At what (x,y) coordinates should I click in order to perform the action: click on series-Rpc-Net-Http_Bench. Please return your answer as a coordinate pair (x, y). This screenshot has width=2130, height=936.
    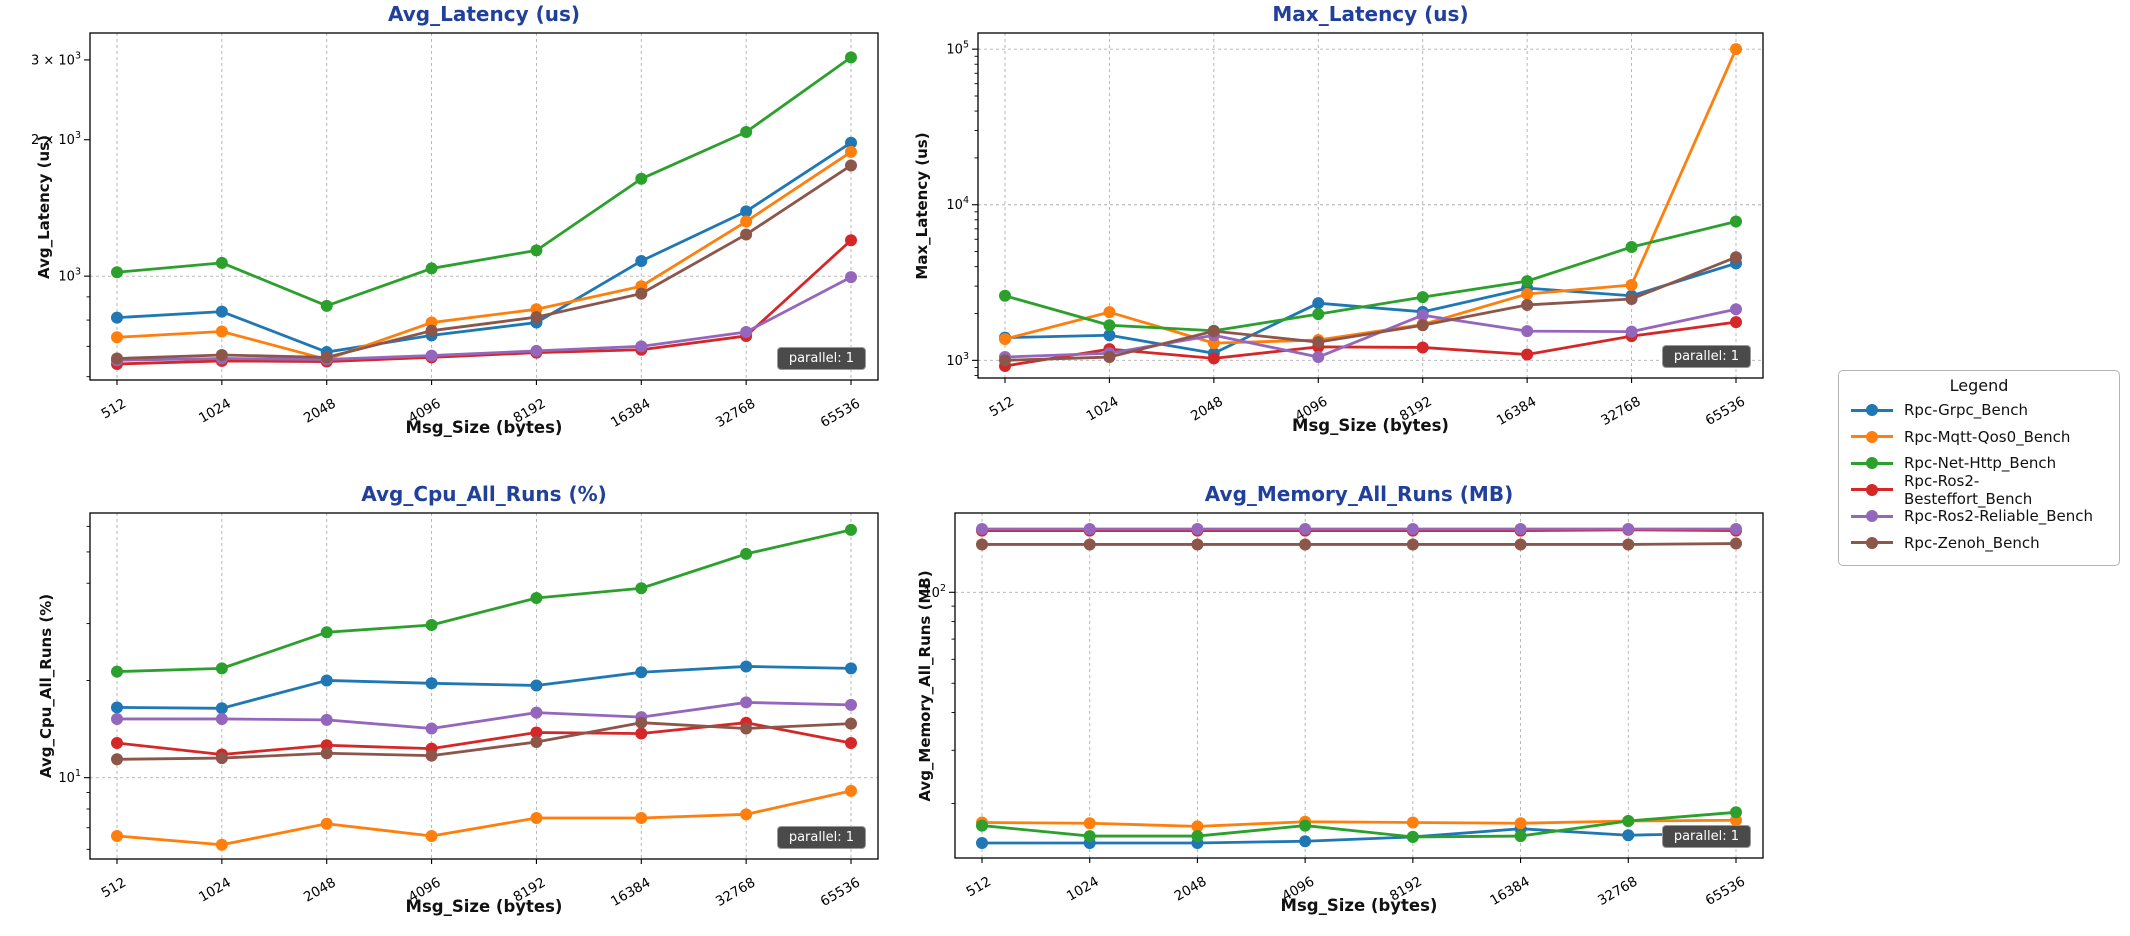
    Looking at the image, I should click on (484, 600).